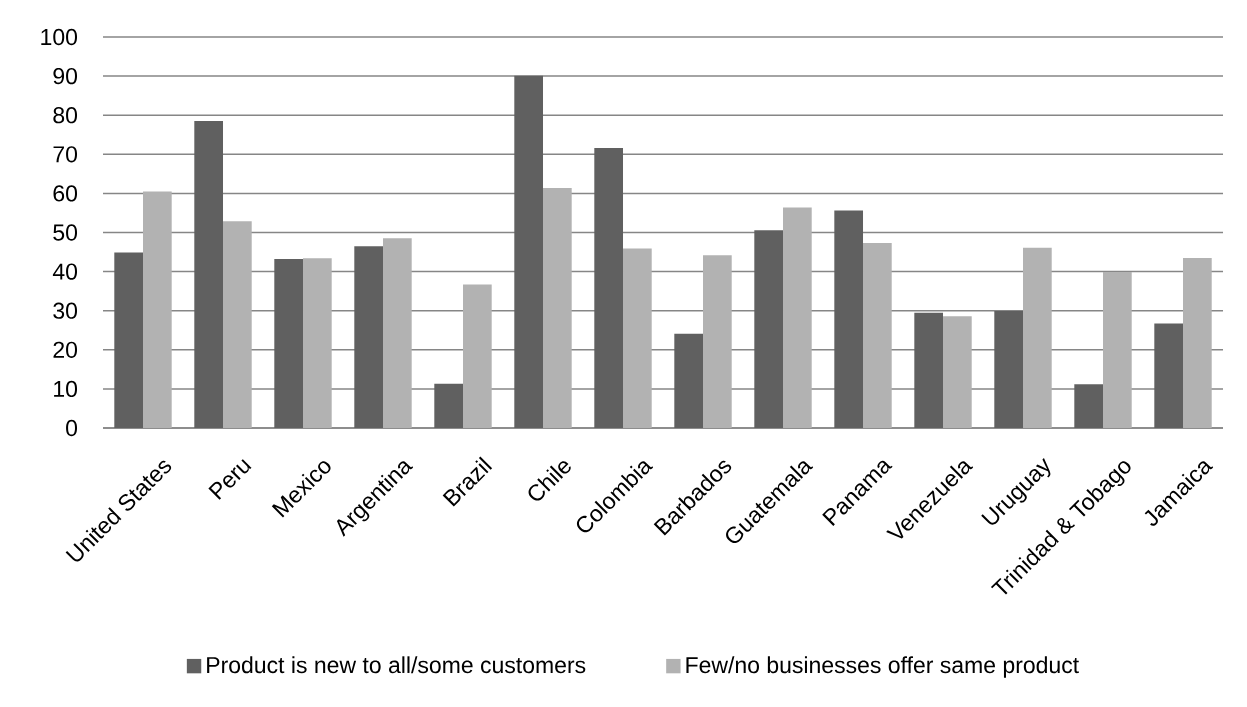 The image size is (1247, 707). I want to click on y-tick-label: 10, so click(66, 389).